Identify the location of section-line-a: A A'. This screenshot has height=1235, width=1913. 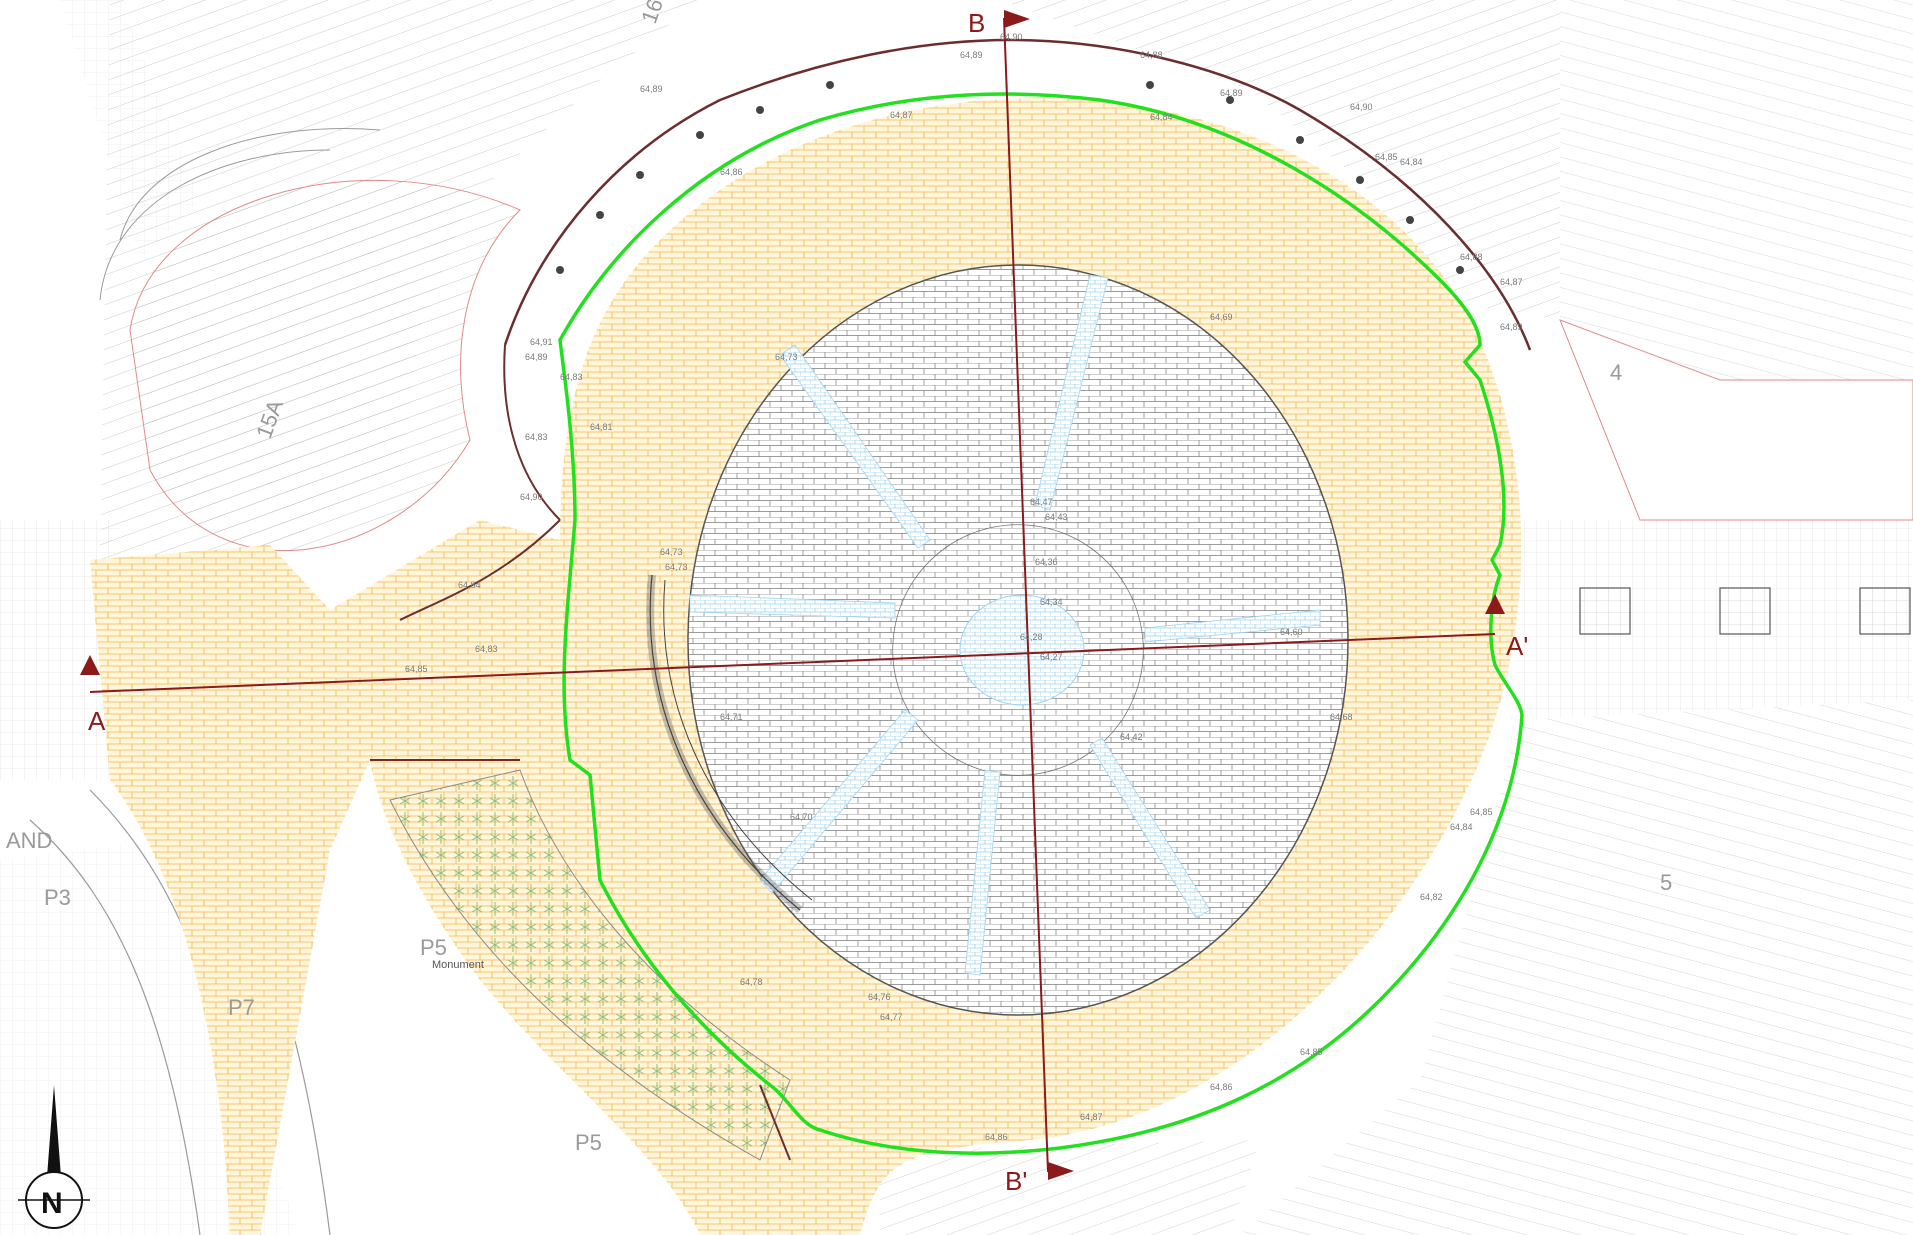
(804, 665).